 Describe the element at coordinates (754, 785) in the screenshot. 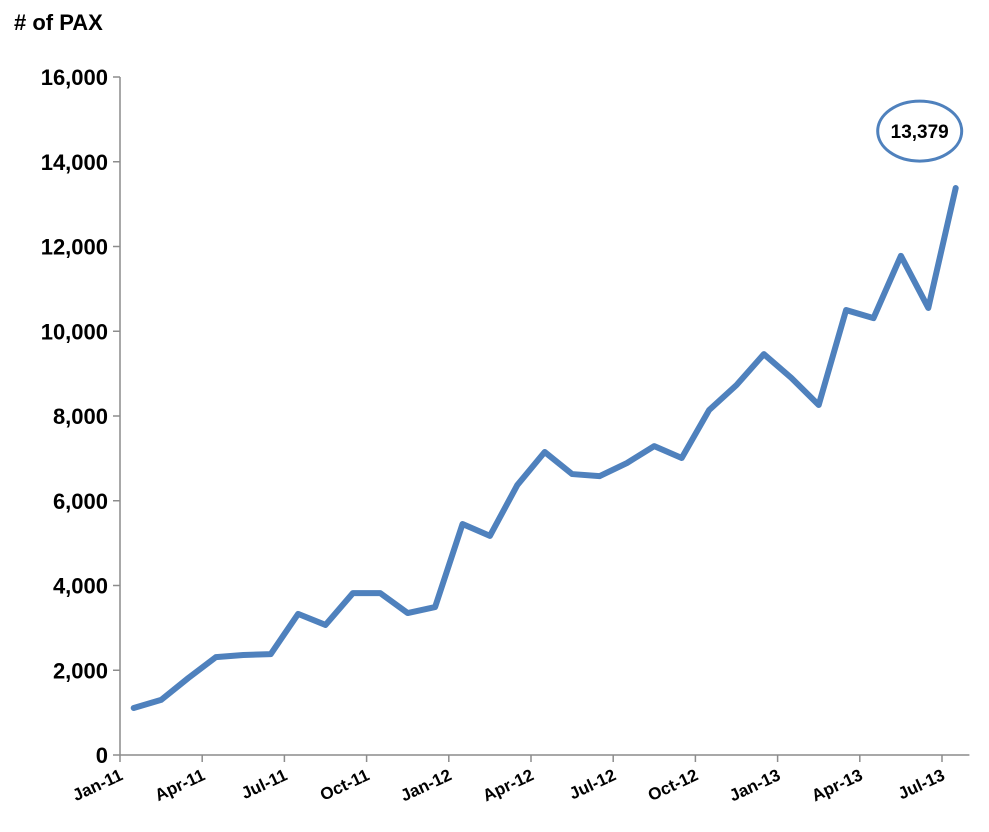

I see `x-tick-label: Jan-13` at that location.